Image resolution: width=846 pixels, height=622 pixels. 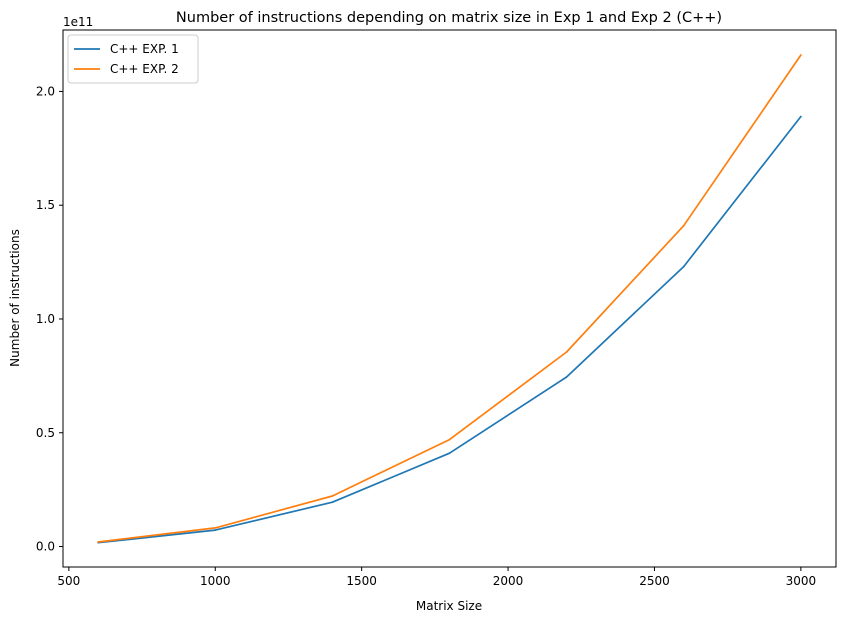 I want to click on y-offset-label: 1e11, so click(x=78, y=22).